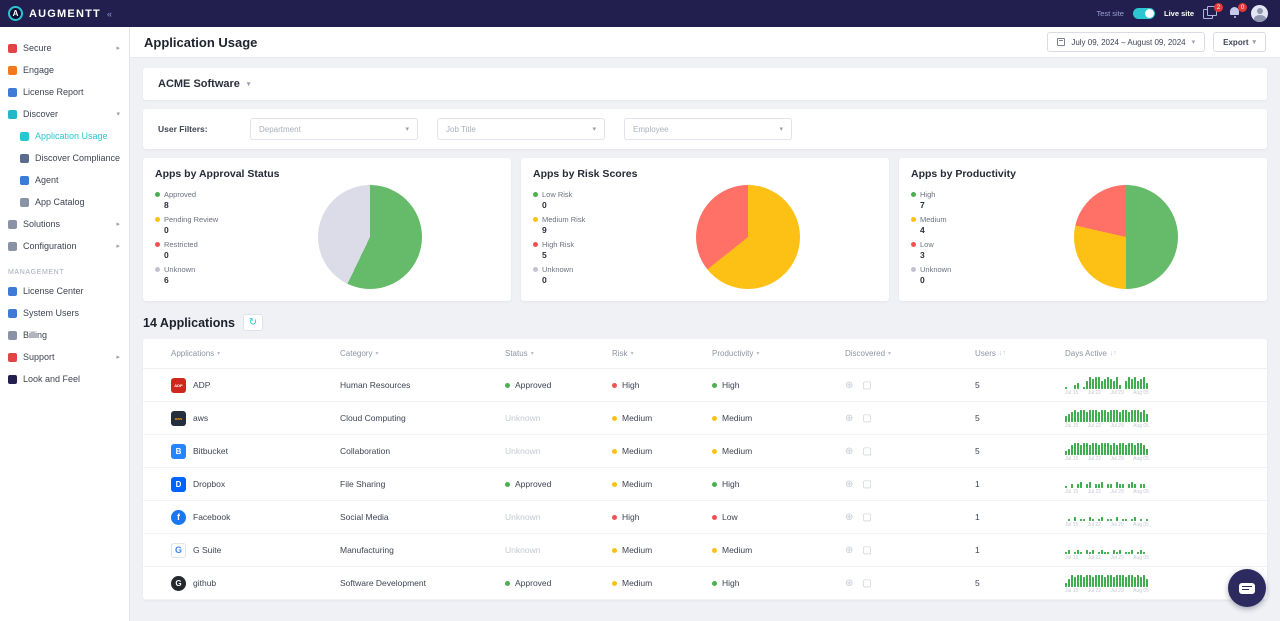 This screenshot has width=1280, height=621. I want to click on category-cell: File Sharing, so click(363, 484).